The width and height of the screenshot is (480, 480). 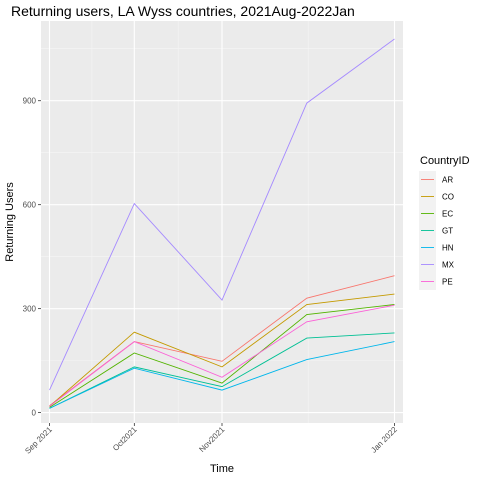 What do you see at coordinates (448, 197) in the screenshot?
I see `legend-label-co: CO` at bounding box center [448, 197].